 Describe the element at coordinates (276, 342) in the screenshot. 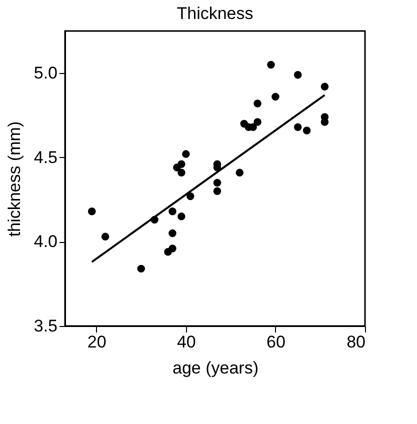

I see `x-tick-label: 60` at that location.